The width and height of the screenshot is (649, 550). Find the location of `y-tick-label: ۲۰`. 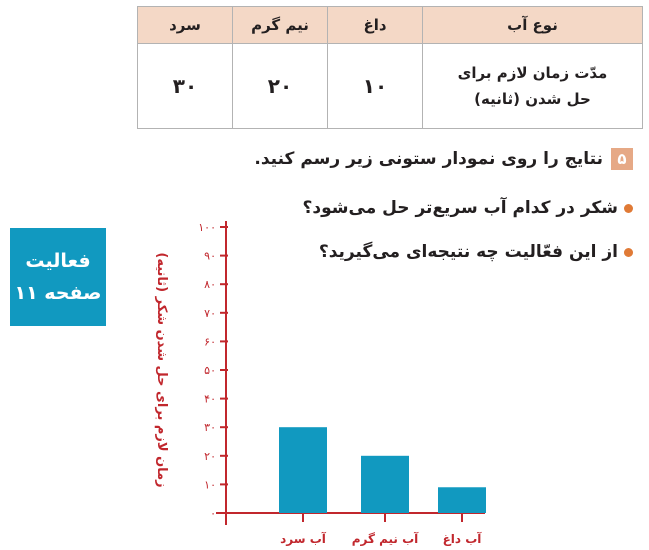

y-tick-label: ۲۰ is located at coordinates (210, 456).